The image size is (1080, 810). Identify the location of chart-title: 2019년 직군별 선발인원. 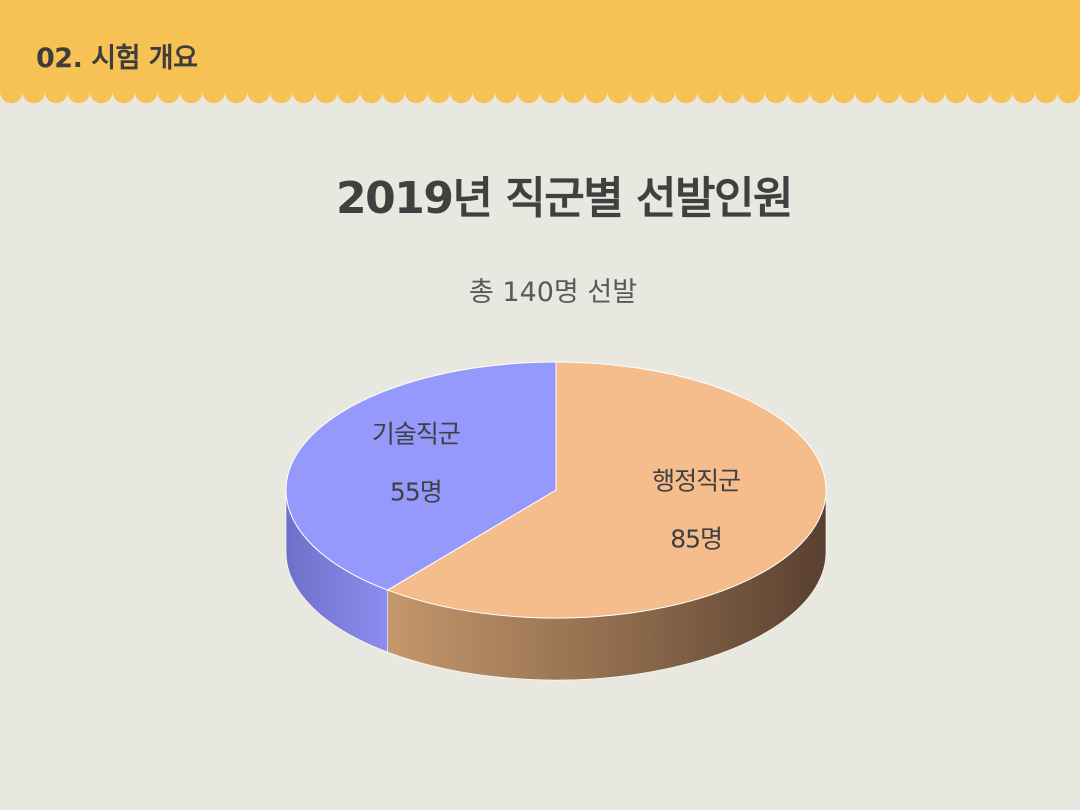
(564, 198).